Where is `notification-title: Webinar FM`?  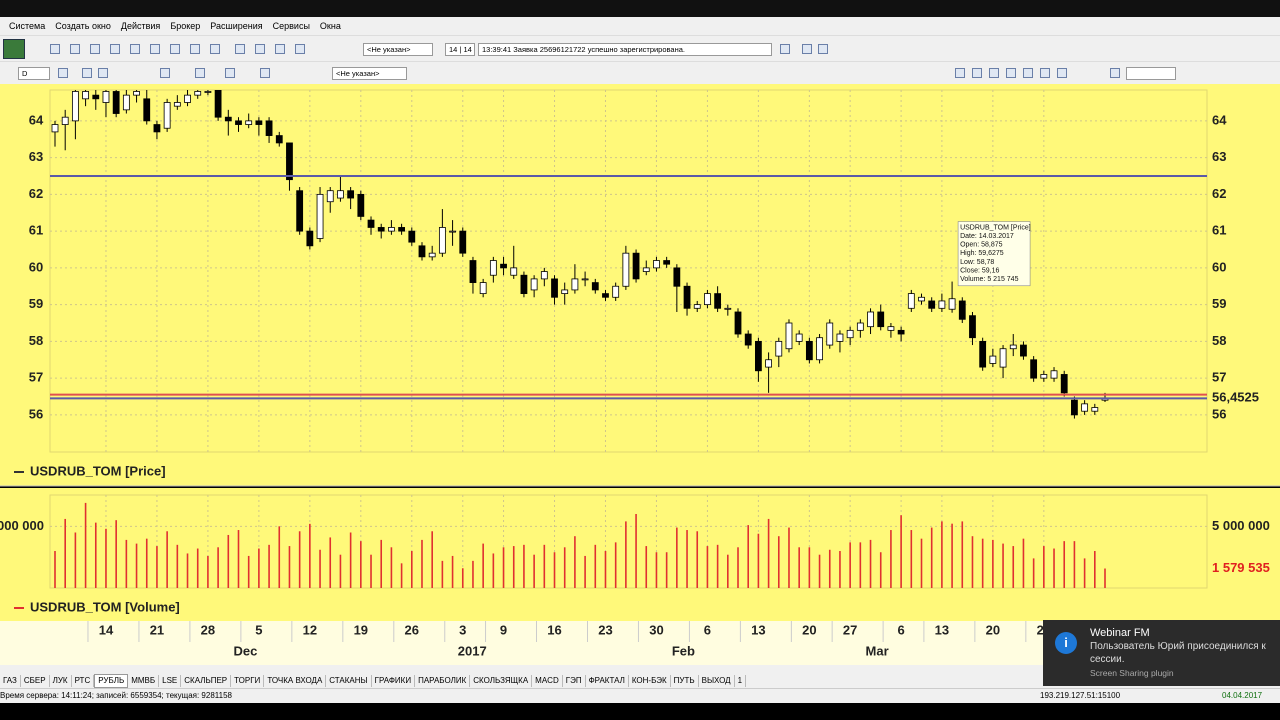 notification-title: Webinar FM is located at coordinates (1120, 633).